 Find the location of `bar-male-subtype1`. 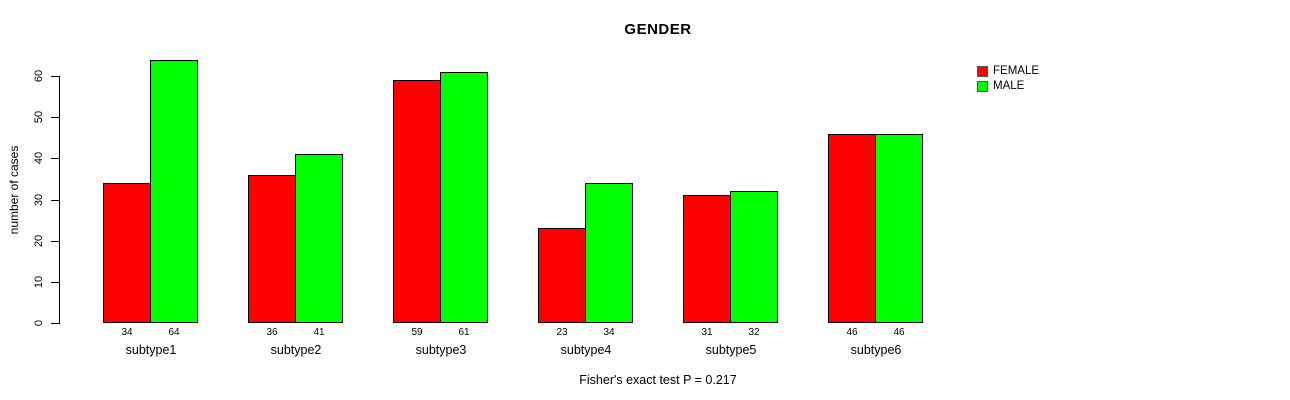

bar-male-subtype1 is located at coordinates (174, 191).